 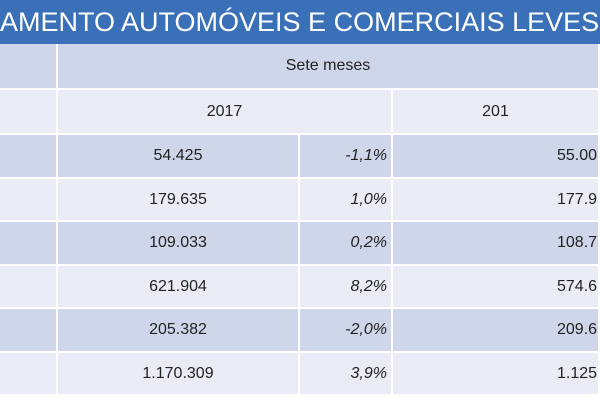 I want to click on value-cell: 55.00, so click(x=496, y=157).